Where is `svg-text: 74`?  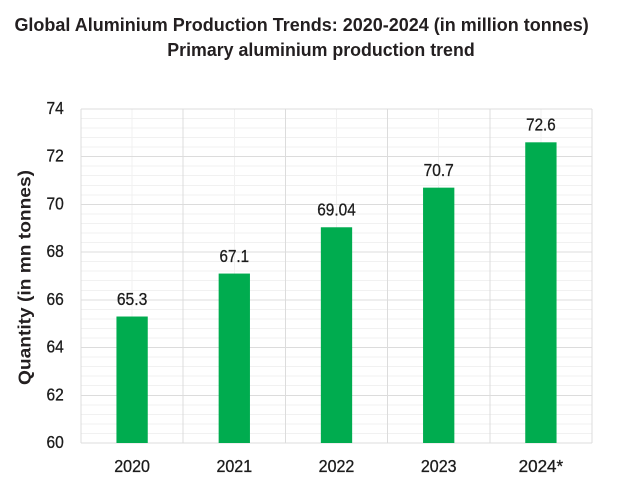
svg-text: 74 is located at coordinates (56, 108).